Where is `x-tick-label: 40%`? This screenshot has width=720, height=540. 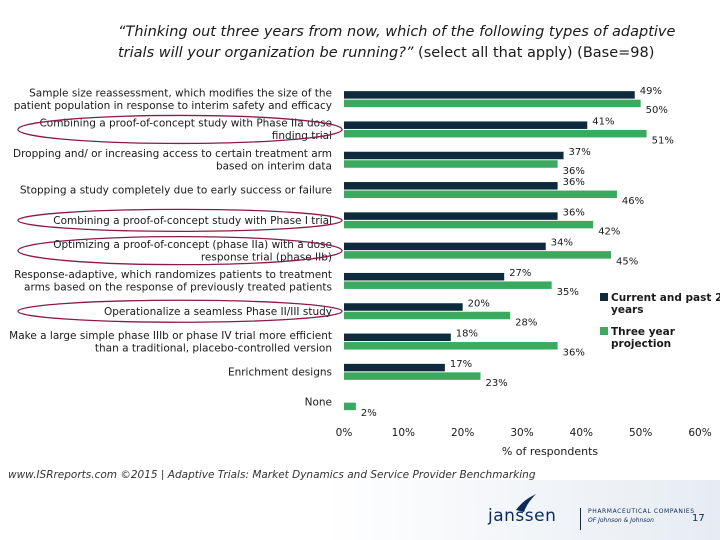 x-tick-label: 40% is located at coordinates (581, 433).